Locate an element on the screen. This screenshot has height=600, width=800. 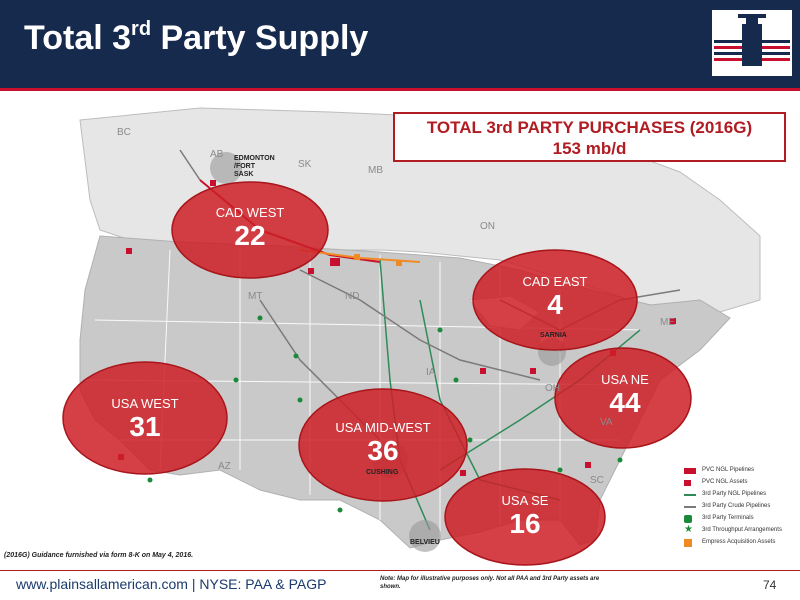
region-usa-mid-west: USA MID-WEST 36 is located at coordinates (383, 443).